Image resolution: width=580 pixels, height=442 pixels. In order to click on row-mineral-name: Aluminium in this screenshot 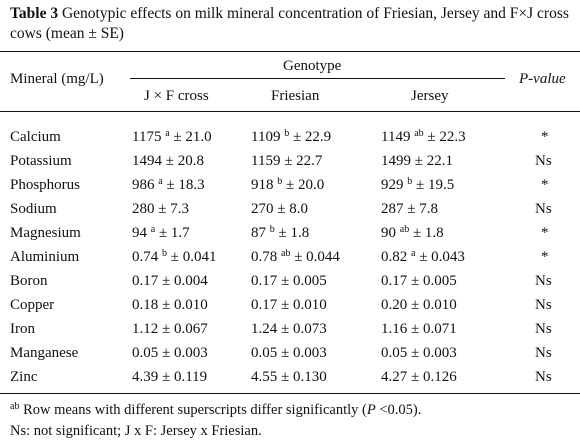, I will do `click(45, 257)`.